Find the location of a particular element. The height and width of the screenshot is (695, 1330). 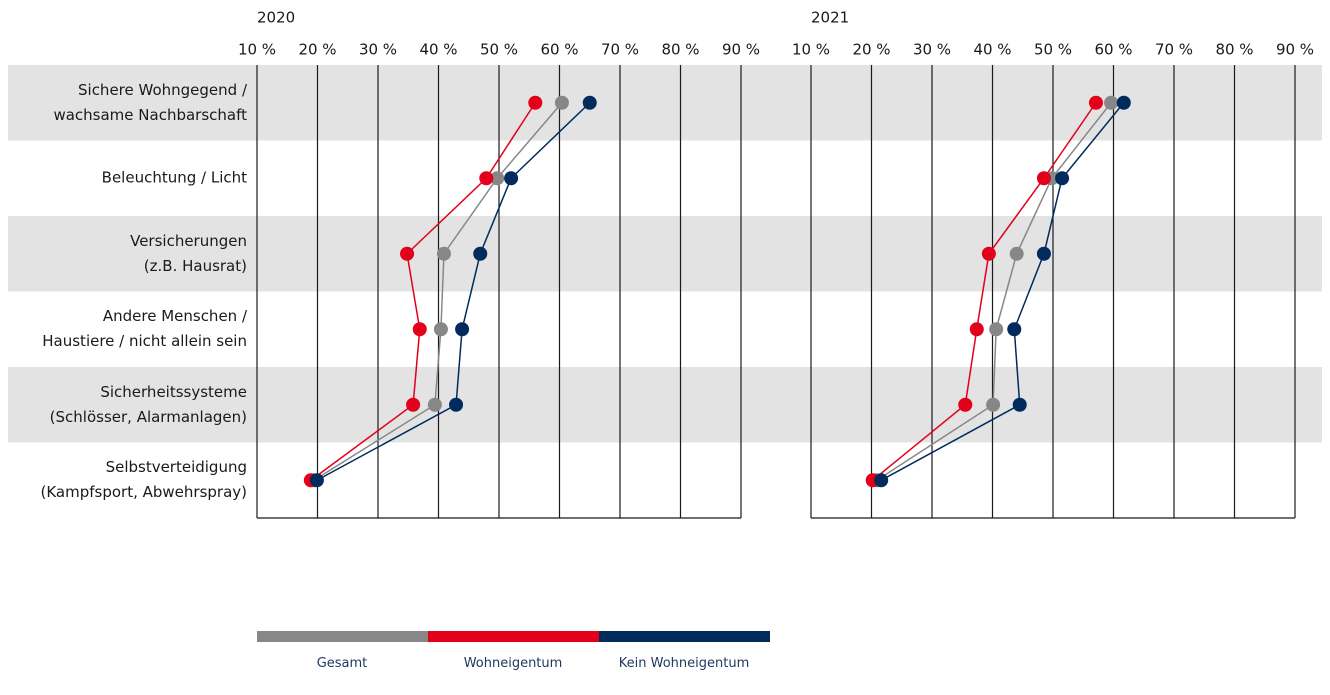

legend-label: Kein Wohneigentum is located at coordinates (684, 663).